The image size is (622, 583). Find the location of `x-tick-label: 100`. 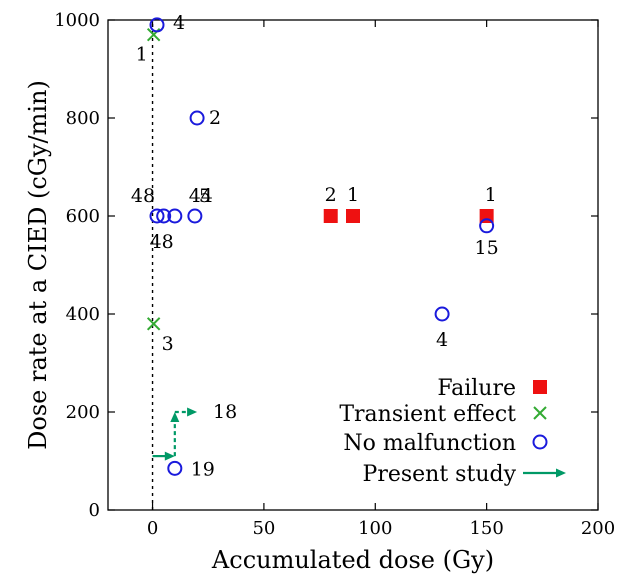

x-tick-label: 100 is located at coordinates (375, 528).